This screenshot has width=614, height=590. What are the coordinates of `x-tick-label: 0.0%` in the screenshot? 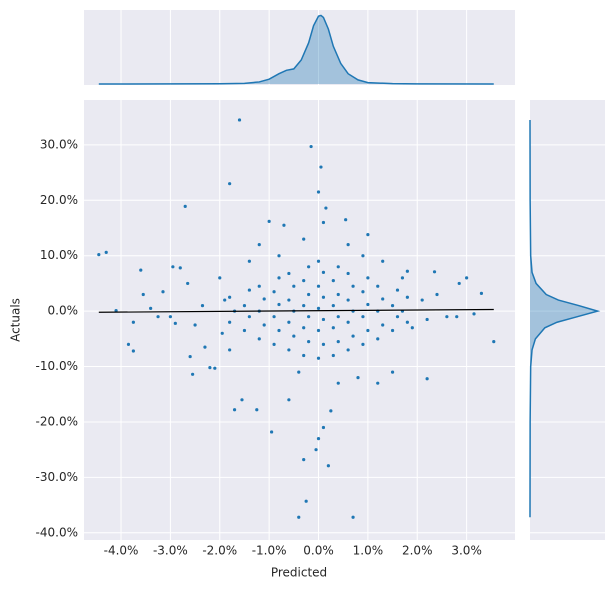 It's located at (318, 551).